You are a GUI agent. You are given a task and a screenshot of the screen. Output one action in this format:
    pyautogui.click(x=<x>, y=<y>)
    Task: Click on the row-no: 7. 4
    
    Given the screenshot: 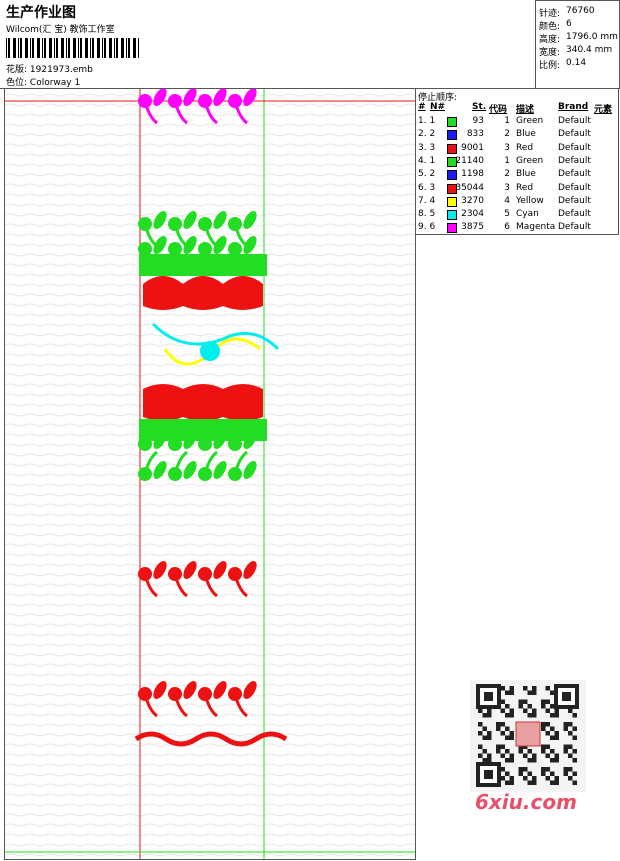 What is the action you would take?
    pyautogui.click(x=427, y=200)
    